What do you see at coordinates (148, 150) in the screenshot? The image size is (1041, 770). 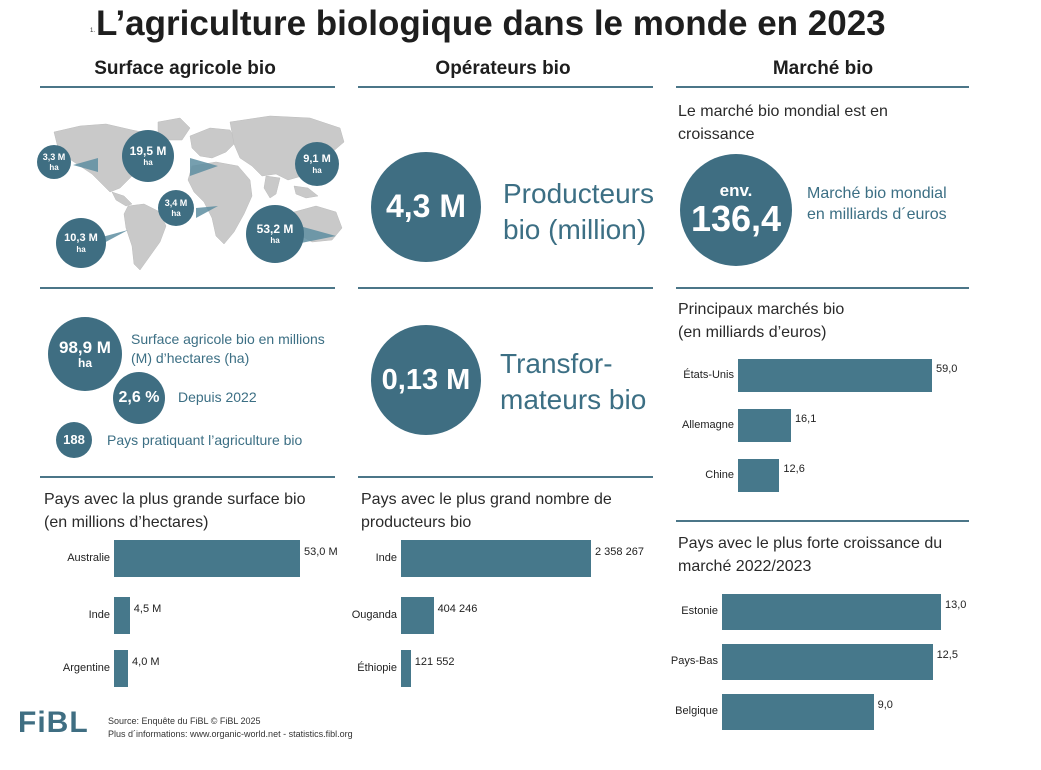 I see `map-region-value: 19,5 M` at bounding box center [148, 150].